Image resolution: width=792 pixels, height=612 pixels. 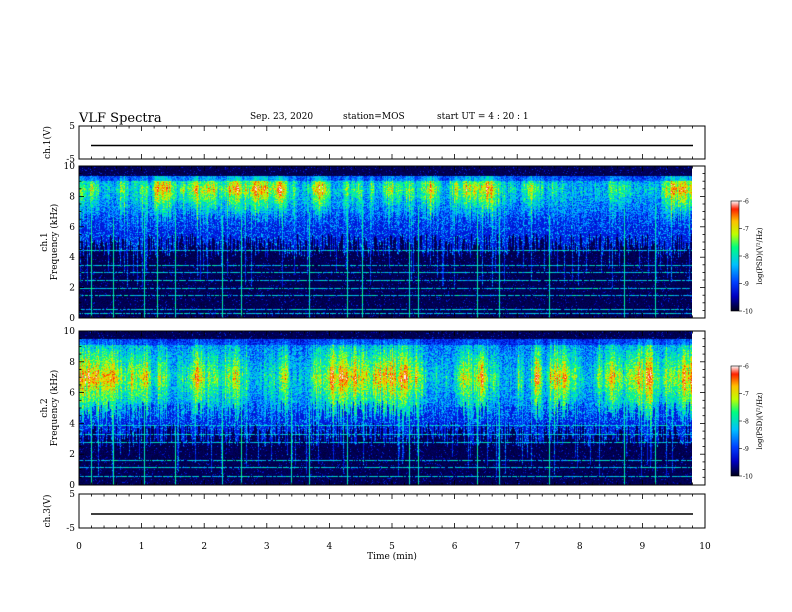 I want to click on waveform-ylabel: ch.1(V), so click(x=47, y=142).